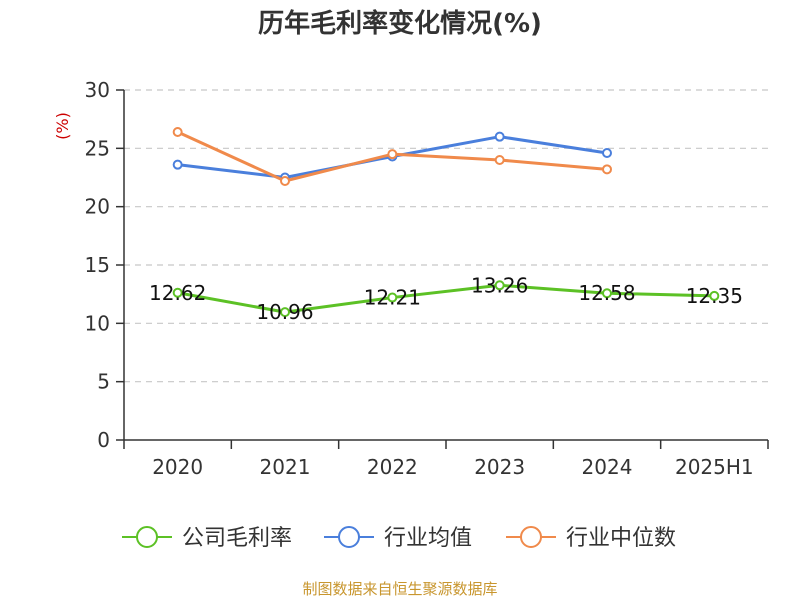  What do you see at coordinates (400, 23) in the screenshot?
I see `chart-title: 历年毛利率变化情况(%)` at bounding box center [400, 23].